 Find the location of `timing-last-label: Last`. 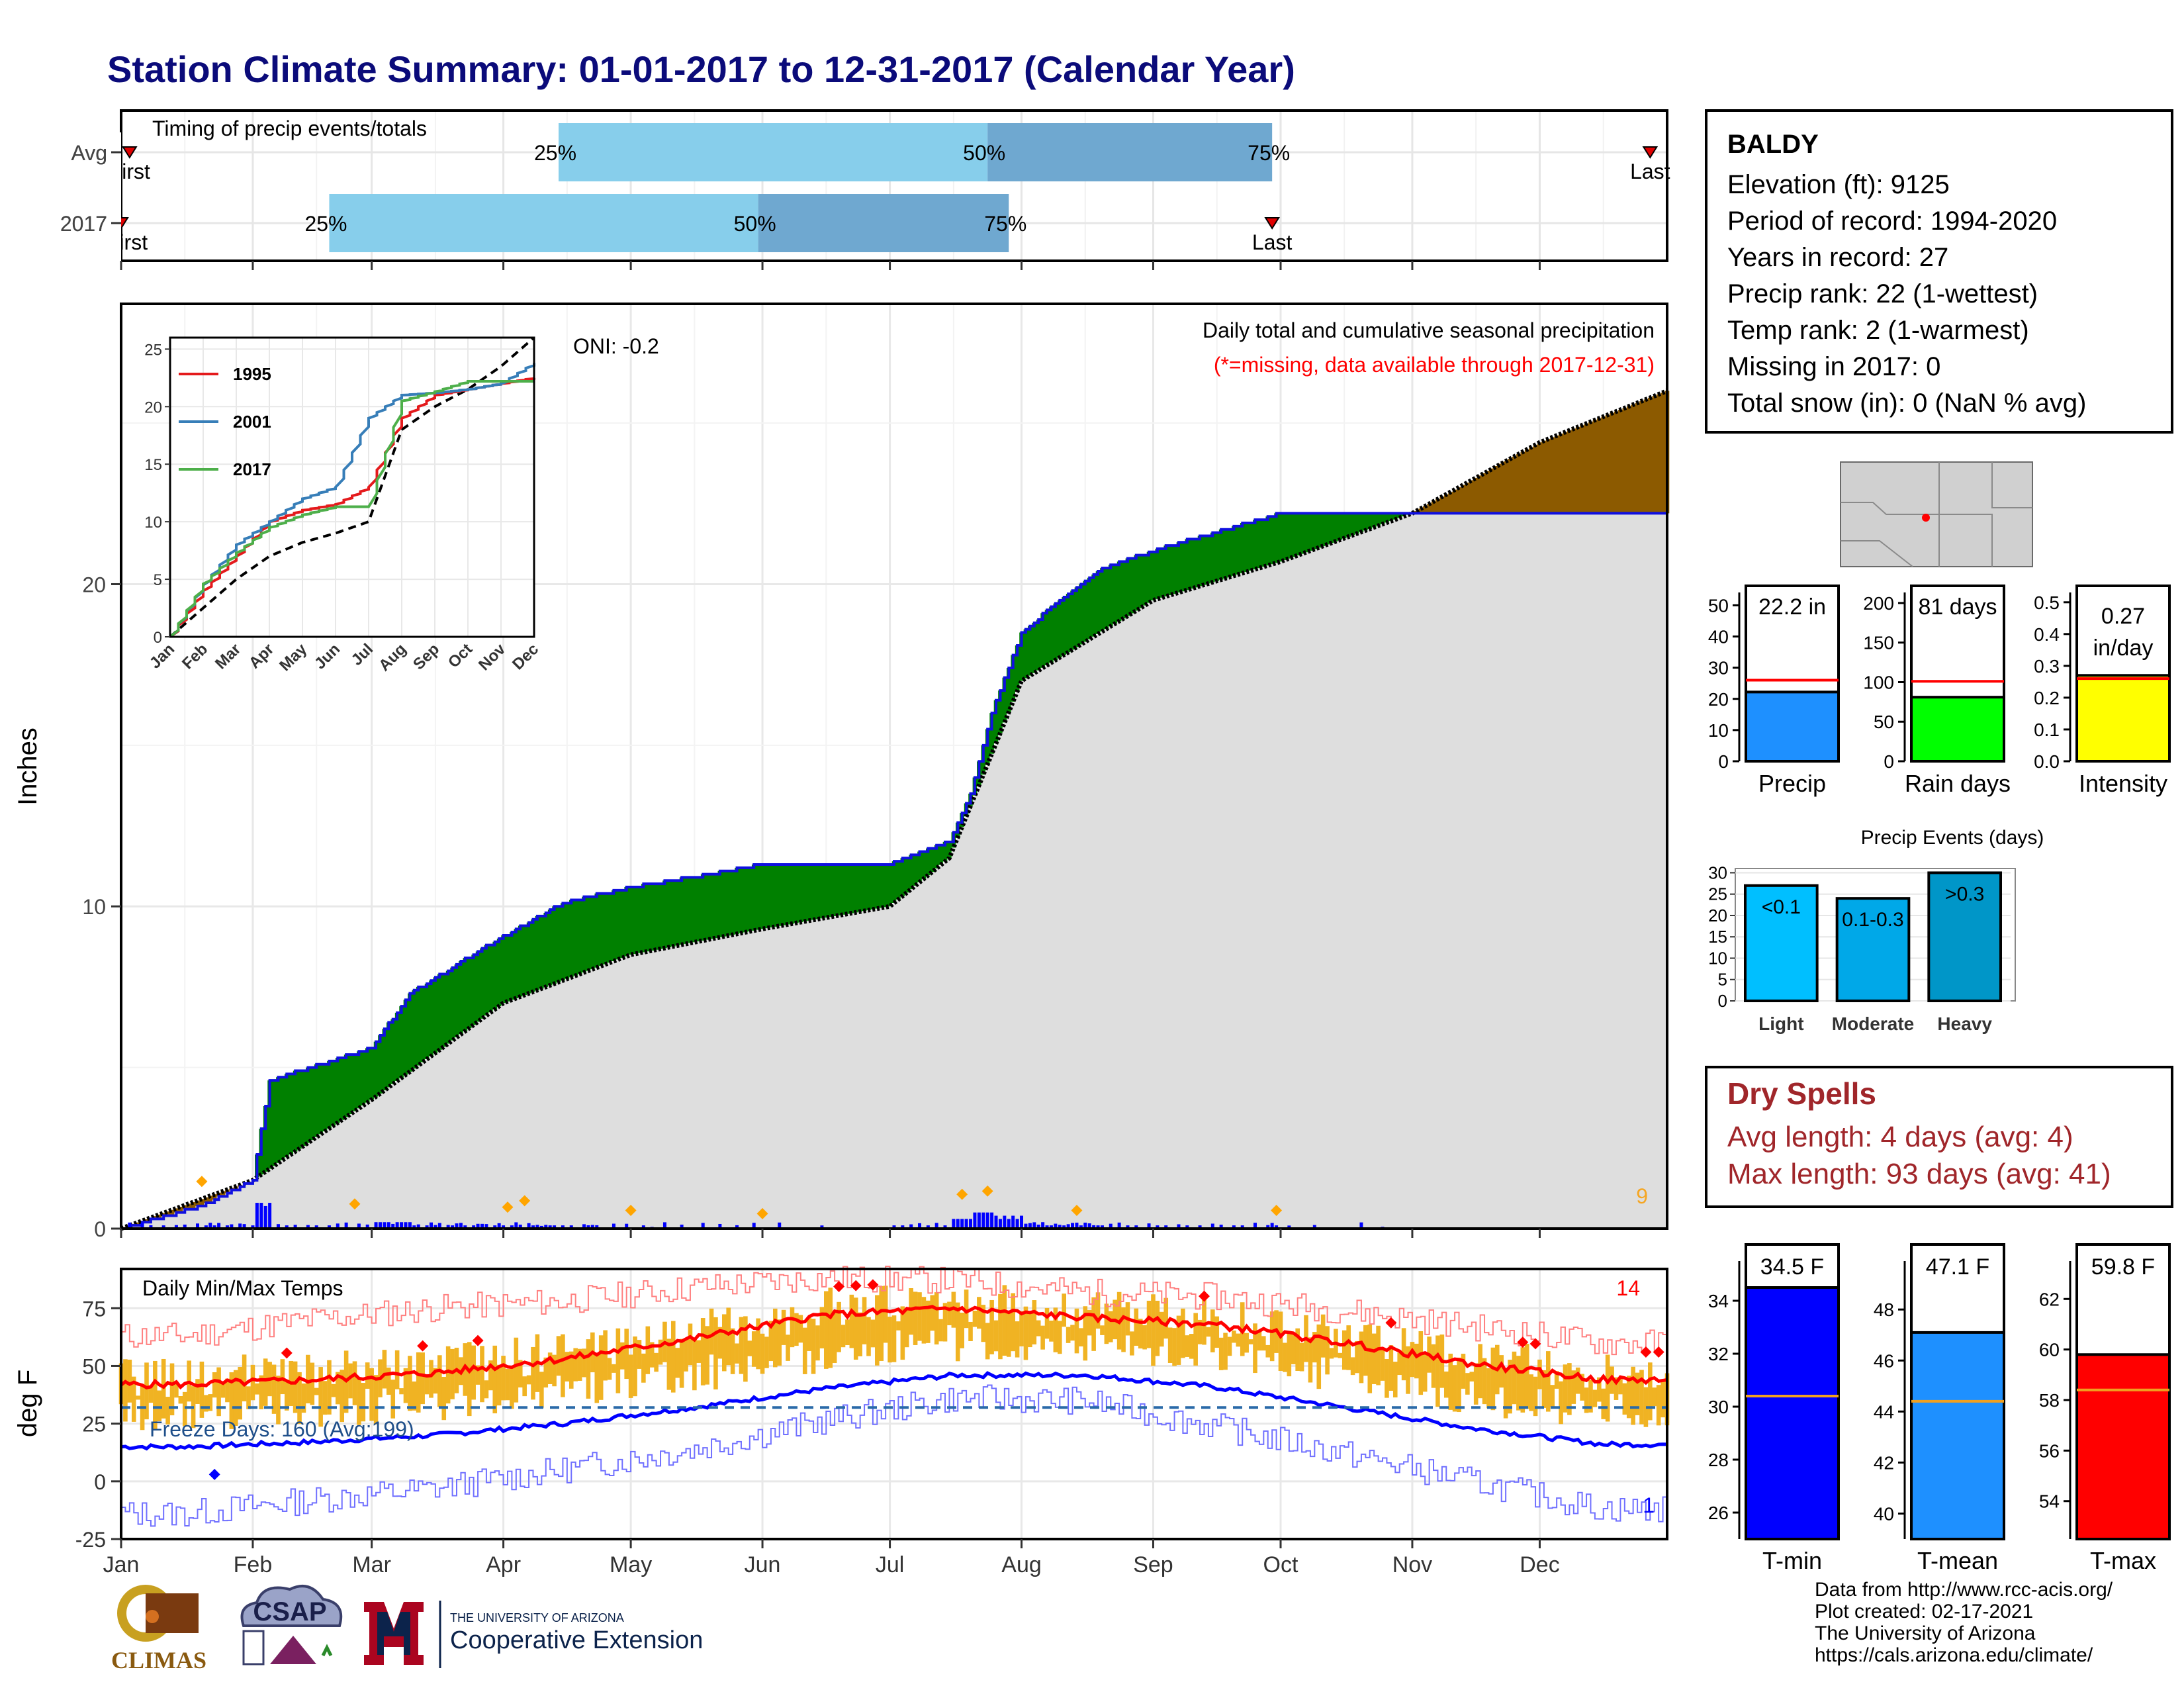

timing-last-label: Last is located at coordinates (1272, 242).